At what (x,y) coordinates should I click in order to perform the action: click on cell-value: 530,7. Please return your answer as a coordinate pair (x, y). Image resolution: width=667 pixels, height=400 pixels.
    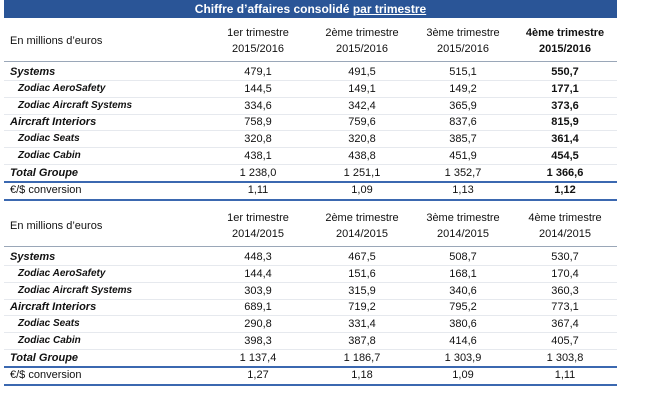
    Looking at the image, I should click on (565, 257).